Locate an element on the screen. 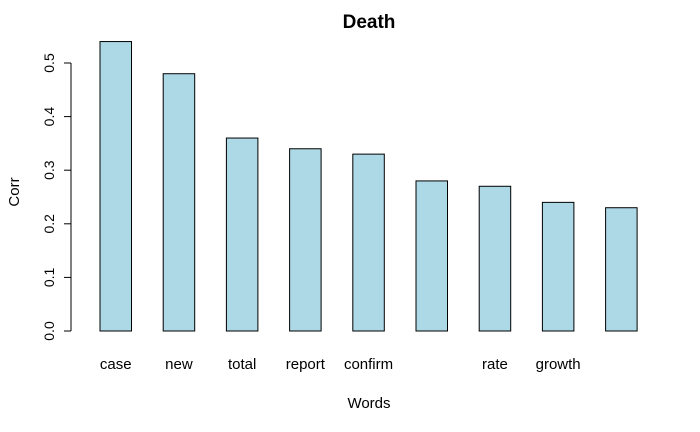  x-tick-label: rate is located at coordinates (495, 364).